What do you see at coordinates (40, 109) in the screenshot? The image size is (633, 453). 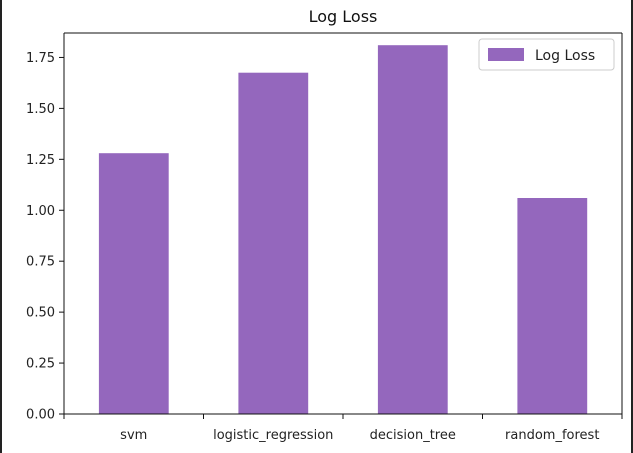 I see `y-tick-label: 1.50` at bounding box center [40, 109].